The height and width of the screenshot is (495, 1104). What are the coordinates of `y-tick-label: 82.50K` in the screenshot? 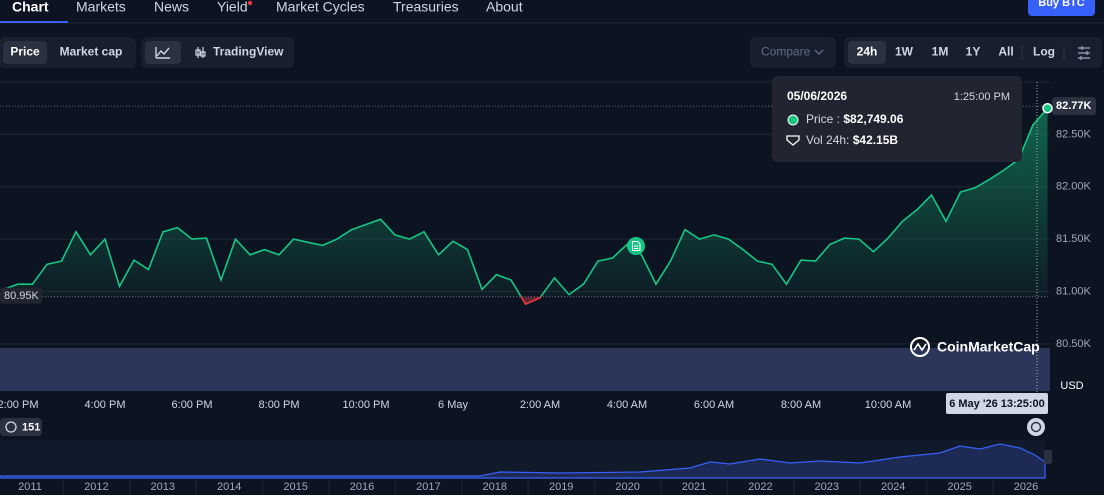 It's located at (1074, 134).